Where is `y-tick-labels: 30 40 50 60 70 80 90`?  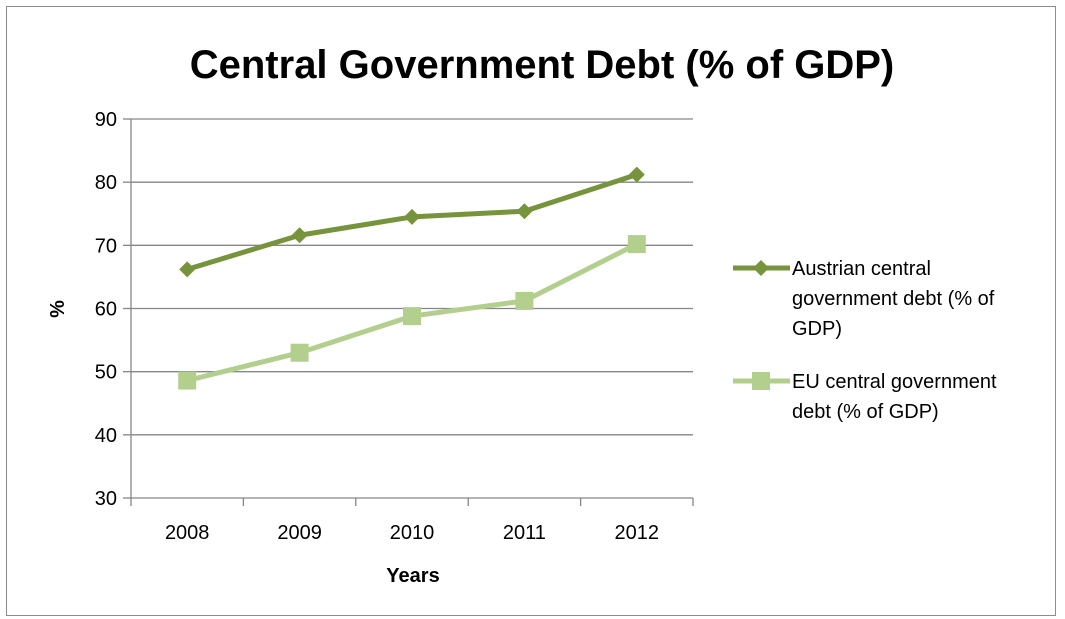
y-tick-labels: 30 40 50 60 70 80 90 is located at coordinates (106, 309).